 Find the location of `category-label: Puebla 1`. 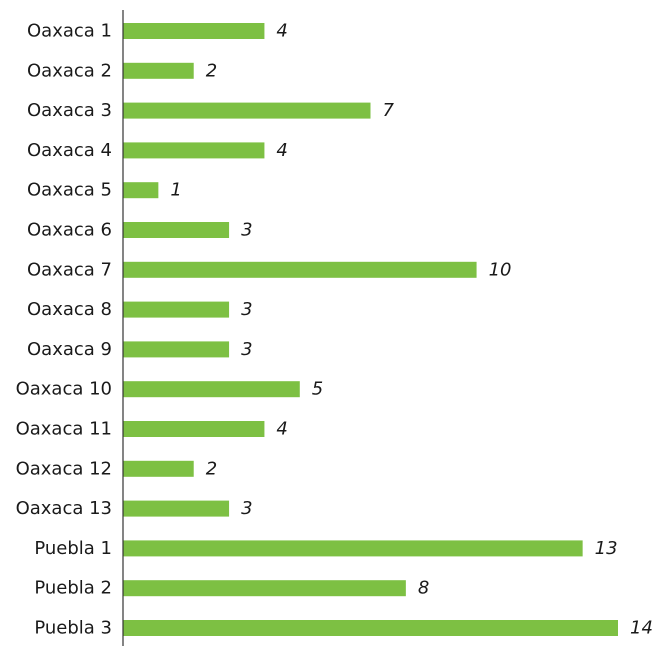

category-label: Puebla 1 is located at coordinates (73, 548).